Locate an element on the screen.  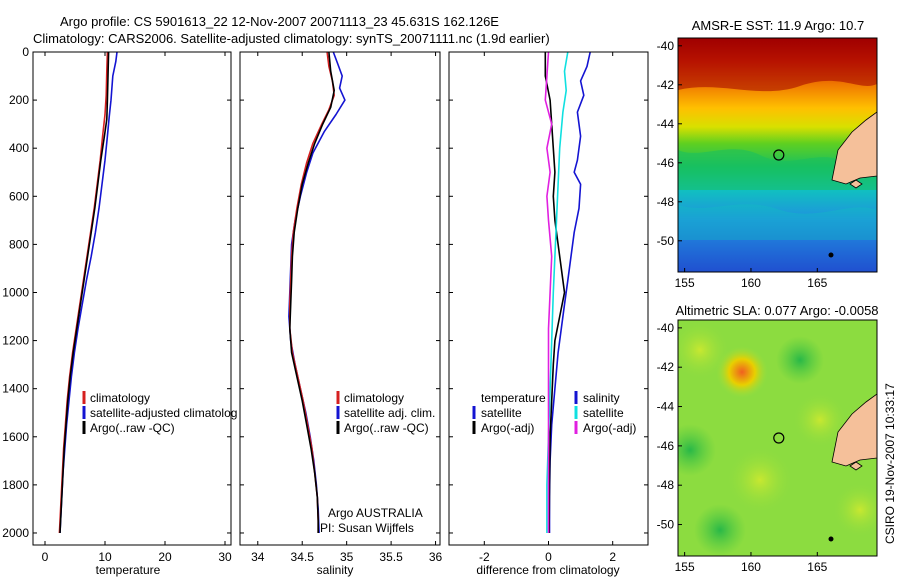
y-tick-label: 800 is located at coordinates (19, 244).